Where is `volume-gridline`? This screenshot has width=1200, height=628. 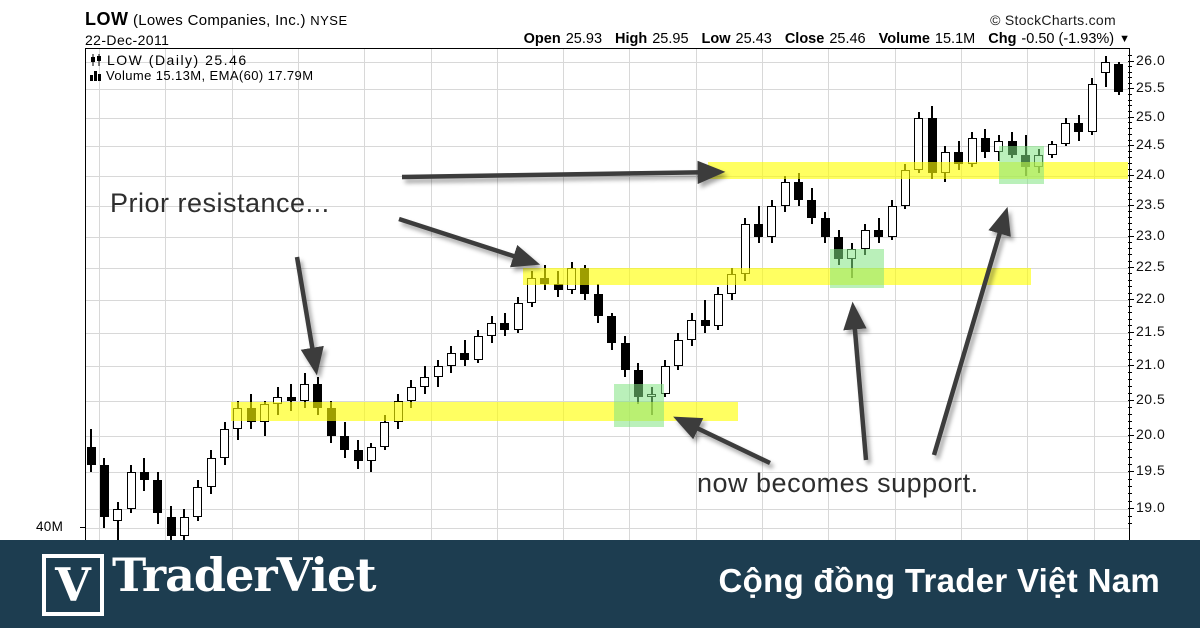 volume-gridline is located at coordinates (607, 528).